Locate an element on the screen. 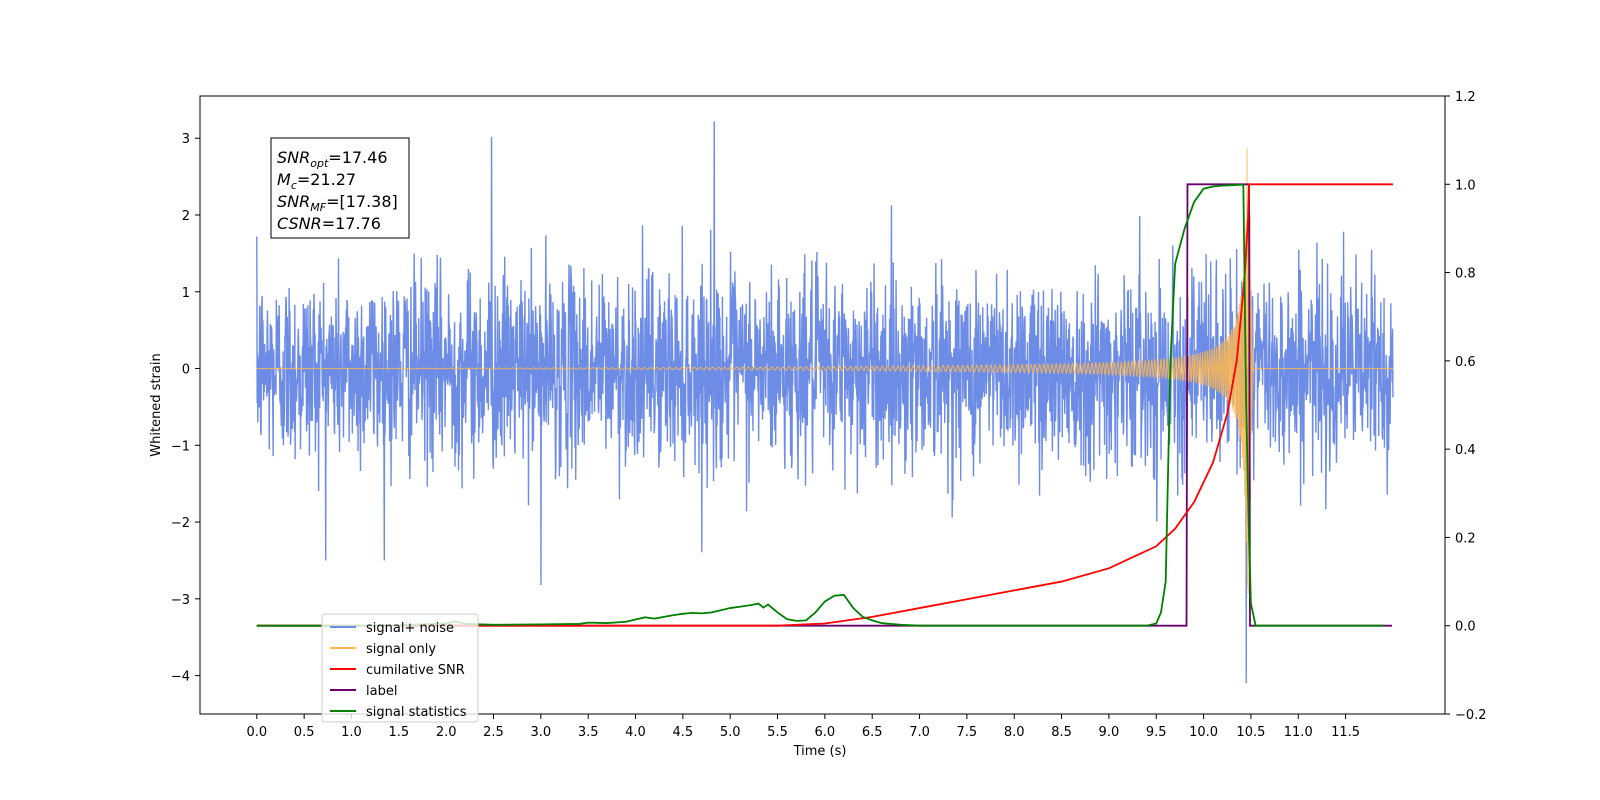 This screenshot has height=800, width=1600. y-axis-left: −4 −3 −2 −1 0 1 2 3 is located at coordinates (185, 408).